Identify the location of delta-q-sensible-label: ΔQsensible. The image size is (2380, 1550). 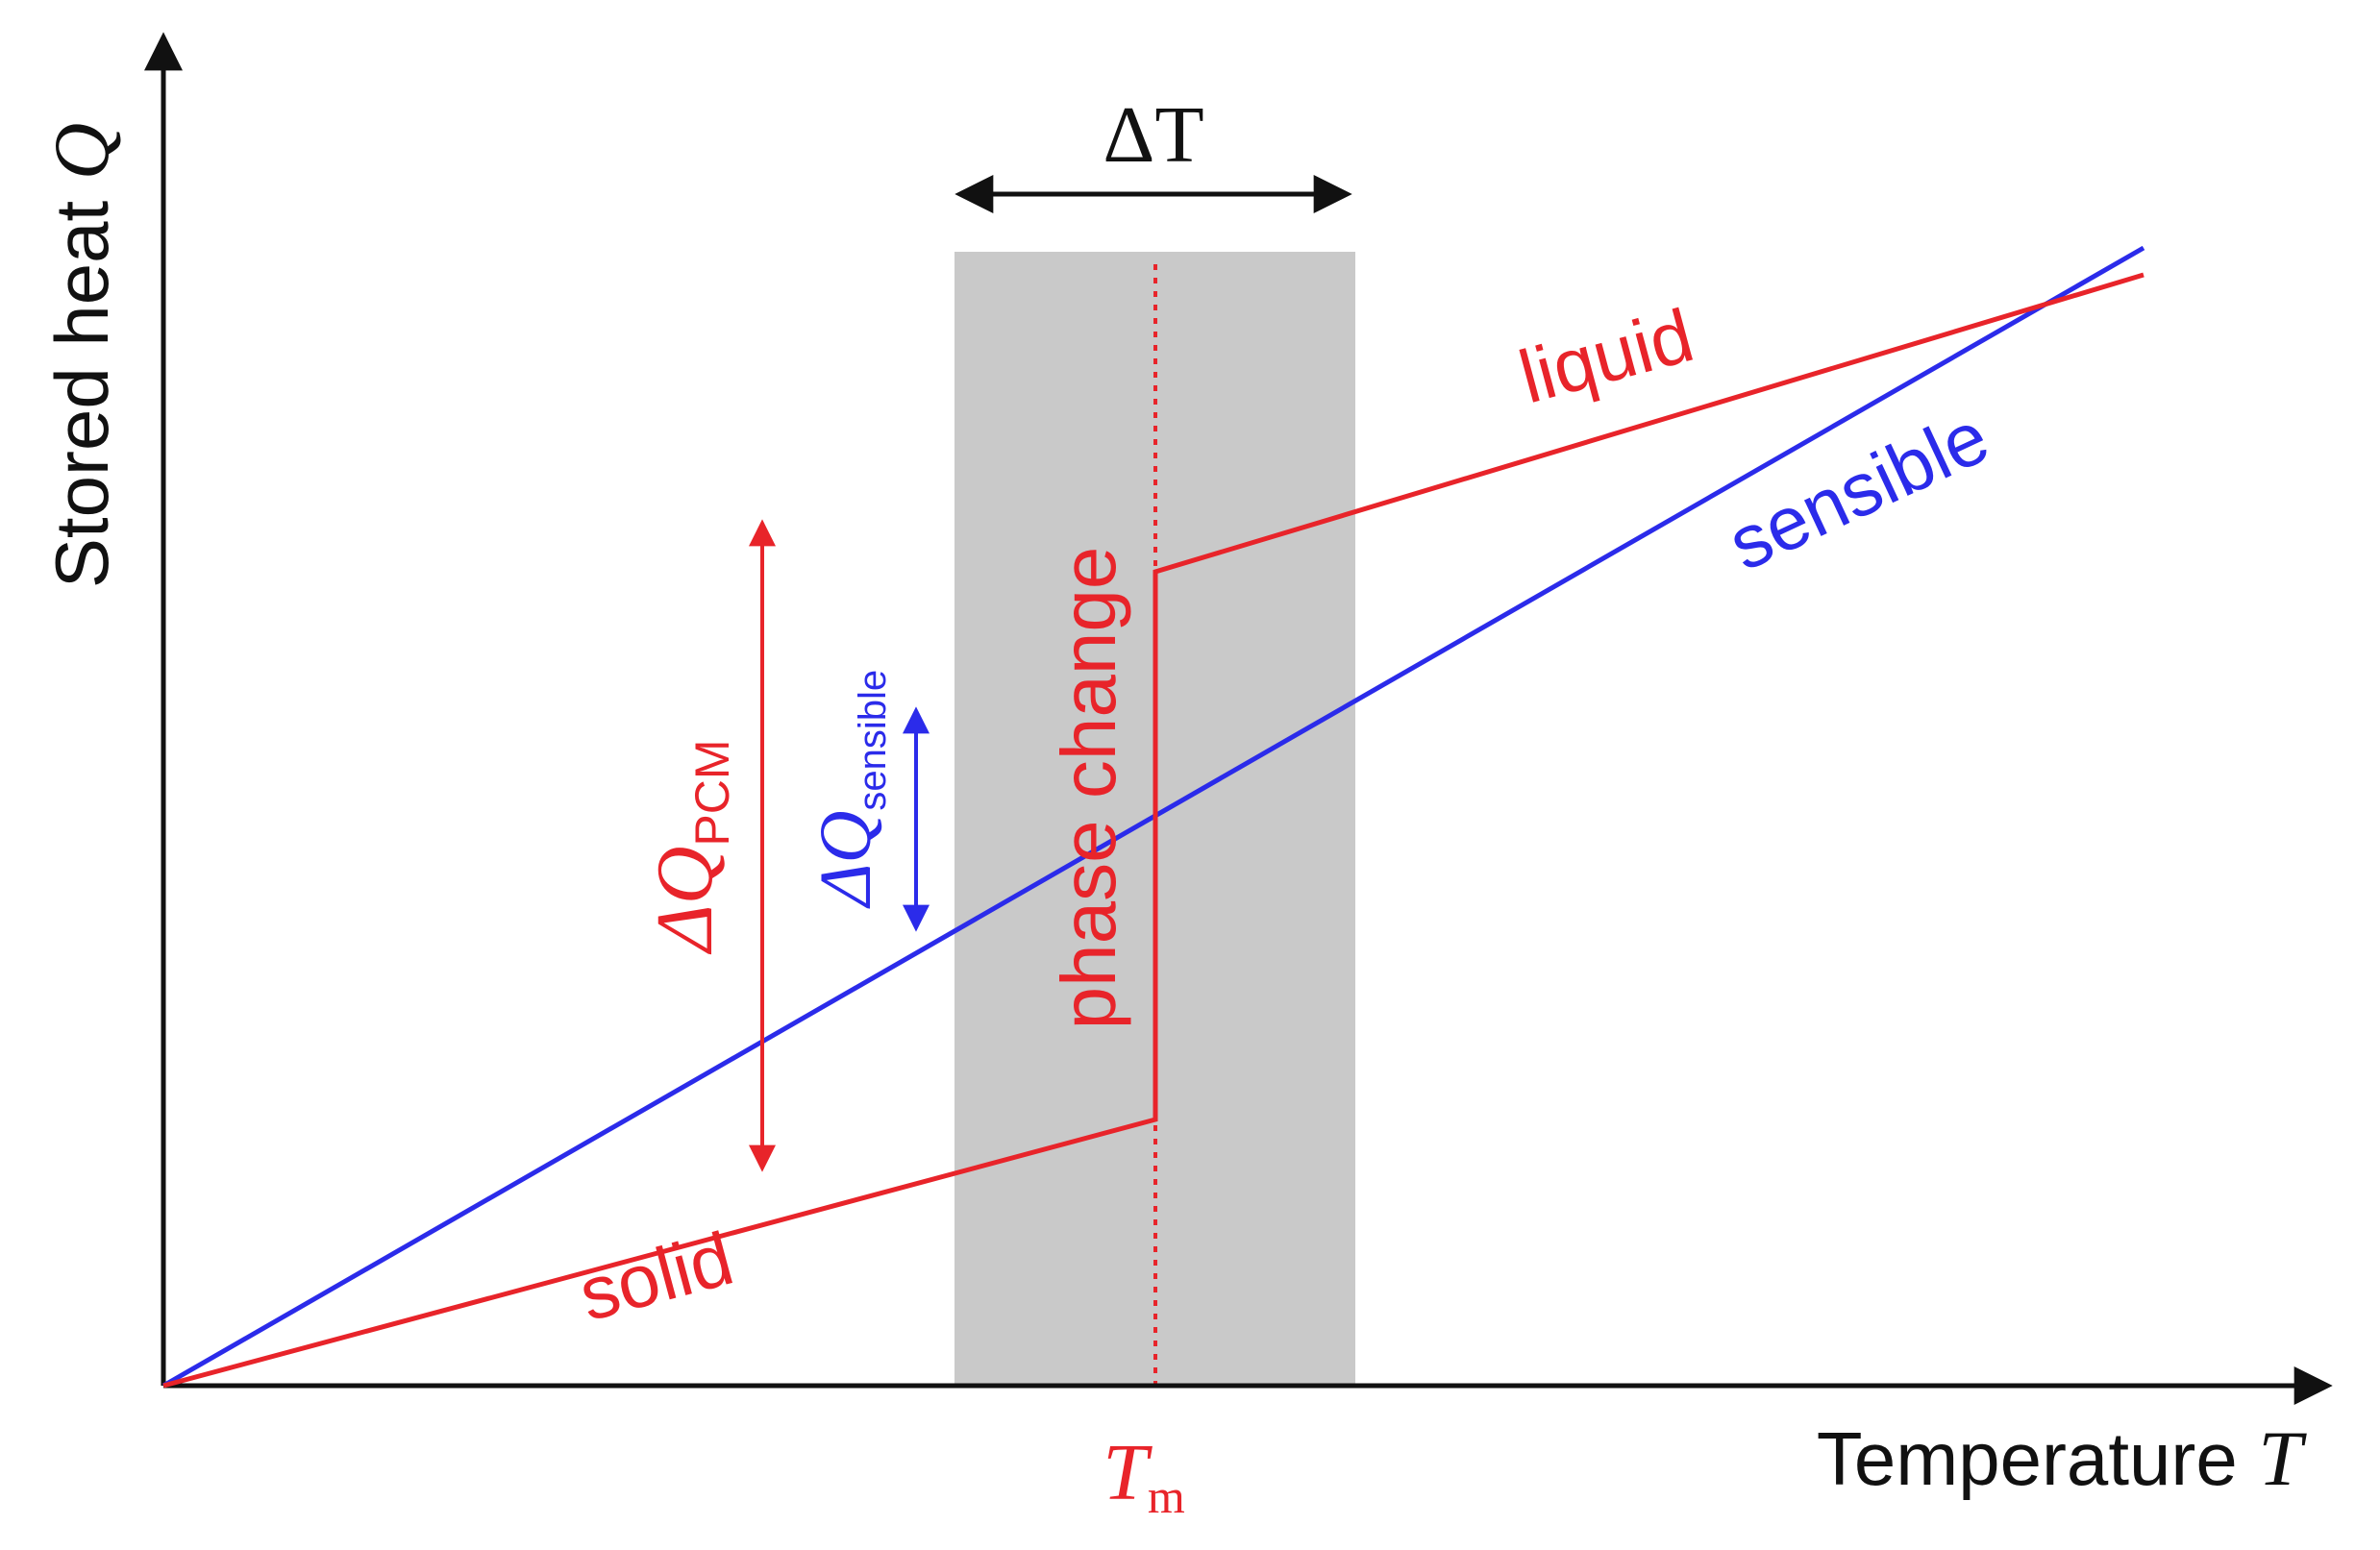
(850, 789).